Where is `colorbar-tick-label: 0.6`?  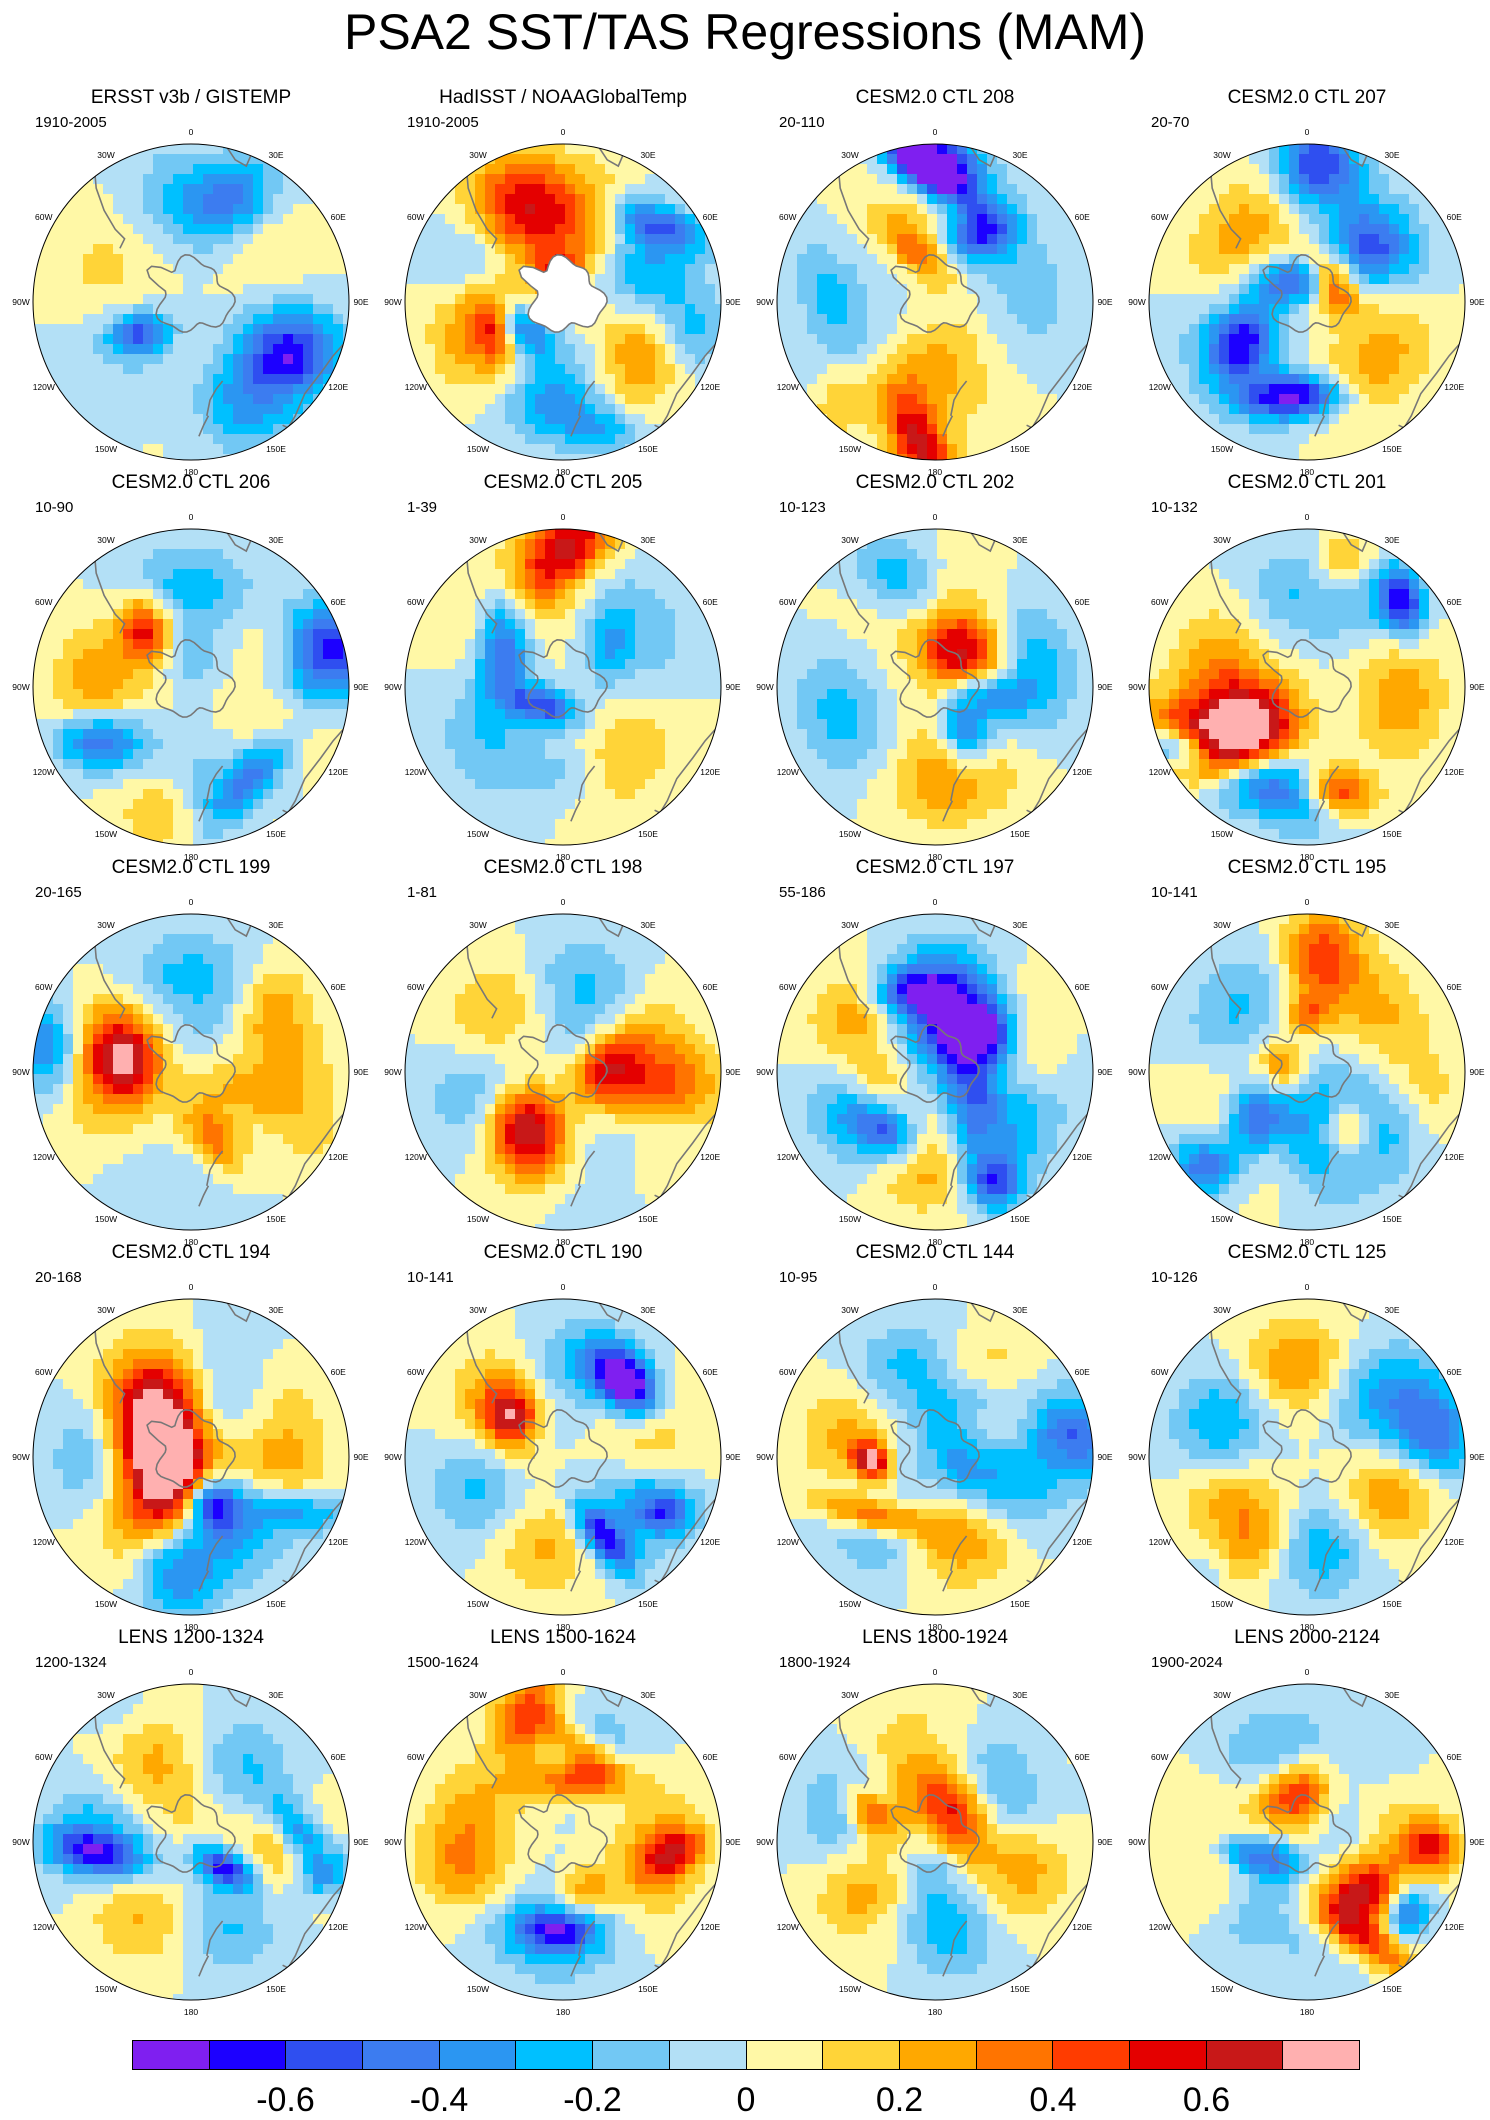 colorbar-tick-label: 0.6 is located at coordinates (1206, 2100).